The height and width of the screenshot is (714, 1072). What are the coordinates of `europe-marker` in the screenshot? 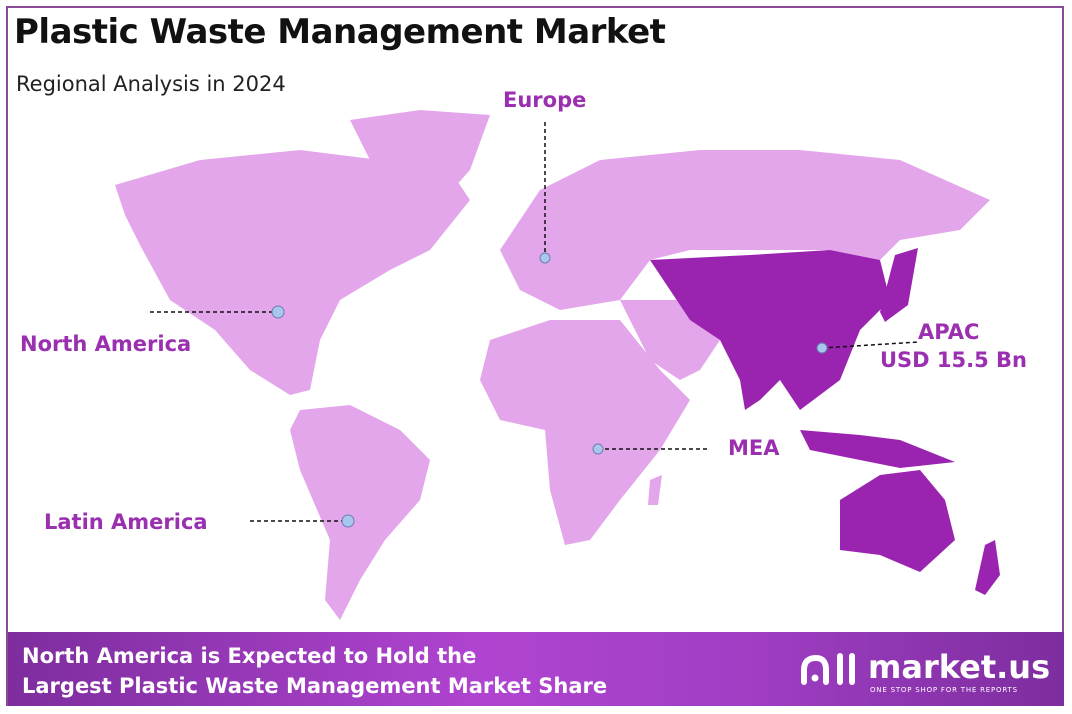 It's located at (545, 258).